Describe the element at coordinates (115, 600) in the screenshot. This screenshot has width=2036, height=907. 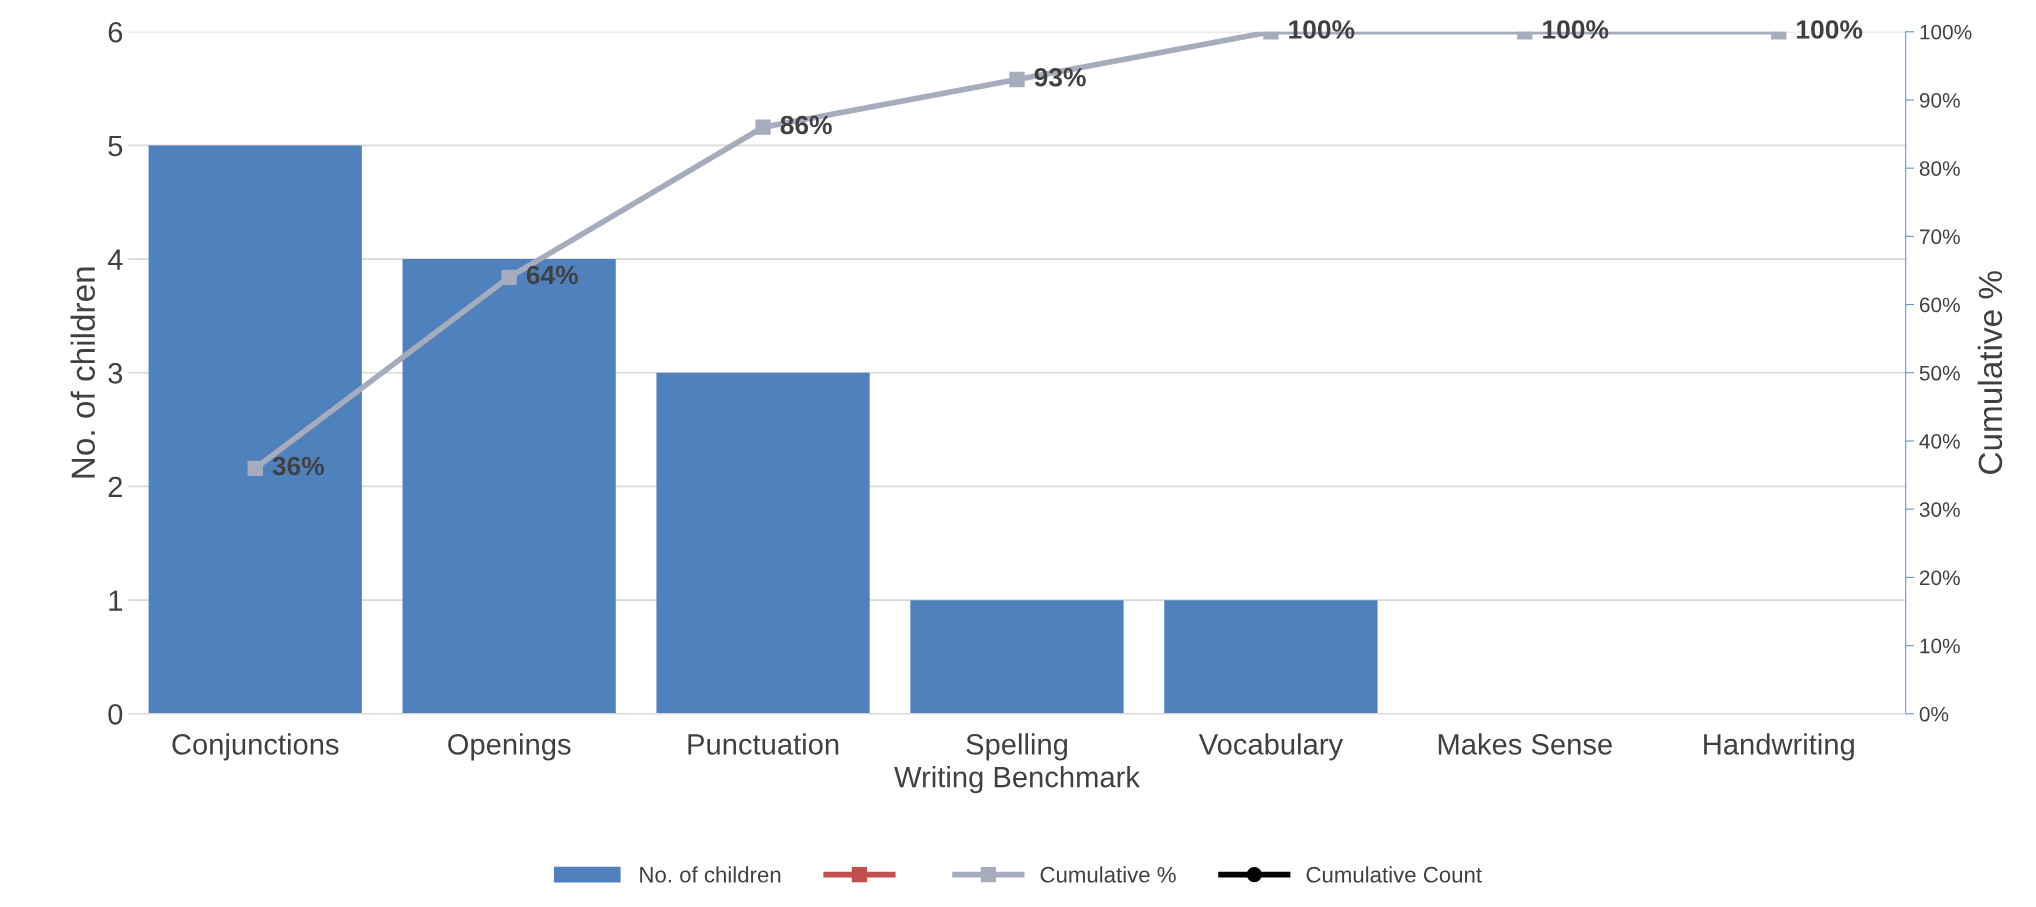
I see `y-tick-label: 1` at that location.